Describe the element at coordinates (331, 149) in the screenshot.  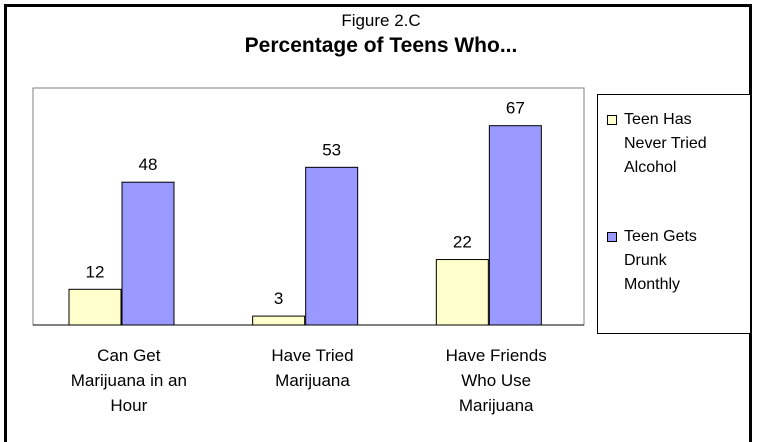
I see `data-label: 53` at that location.